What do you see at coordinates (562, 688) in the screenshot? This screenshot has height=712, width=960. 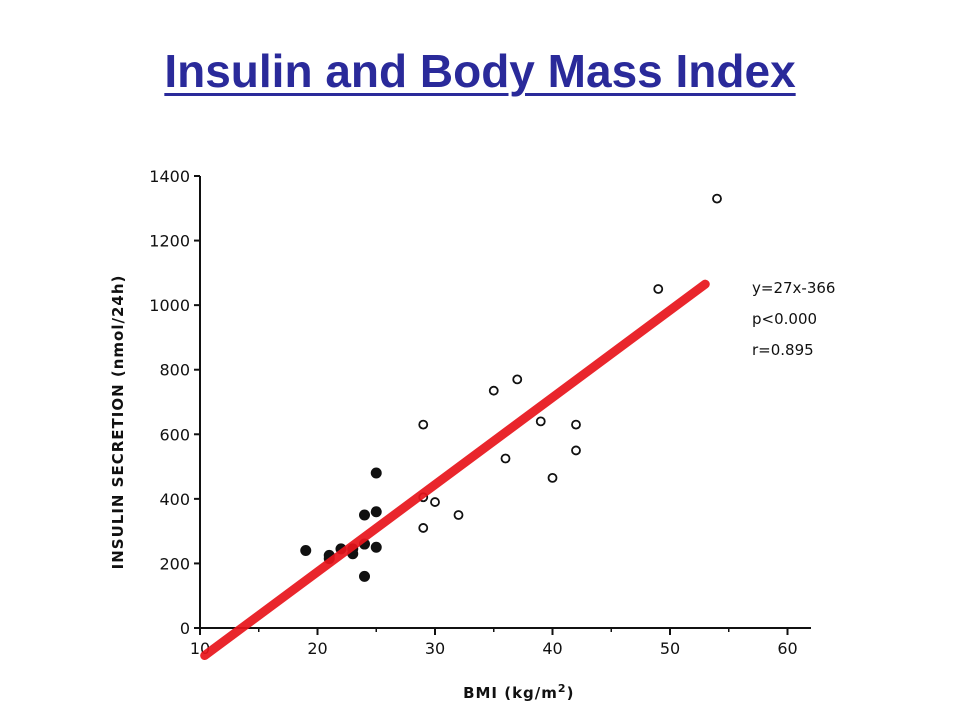 I see `x-axis-label-sup: 2` at bounding box center [562, 688].